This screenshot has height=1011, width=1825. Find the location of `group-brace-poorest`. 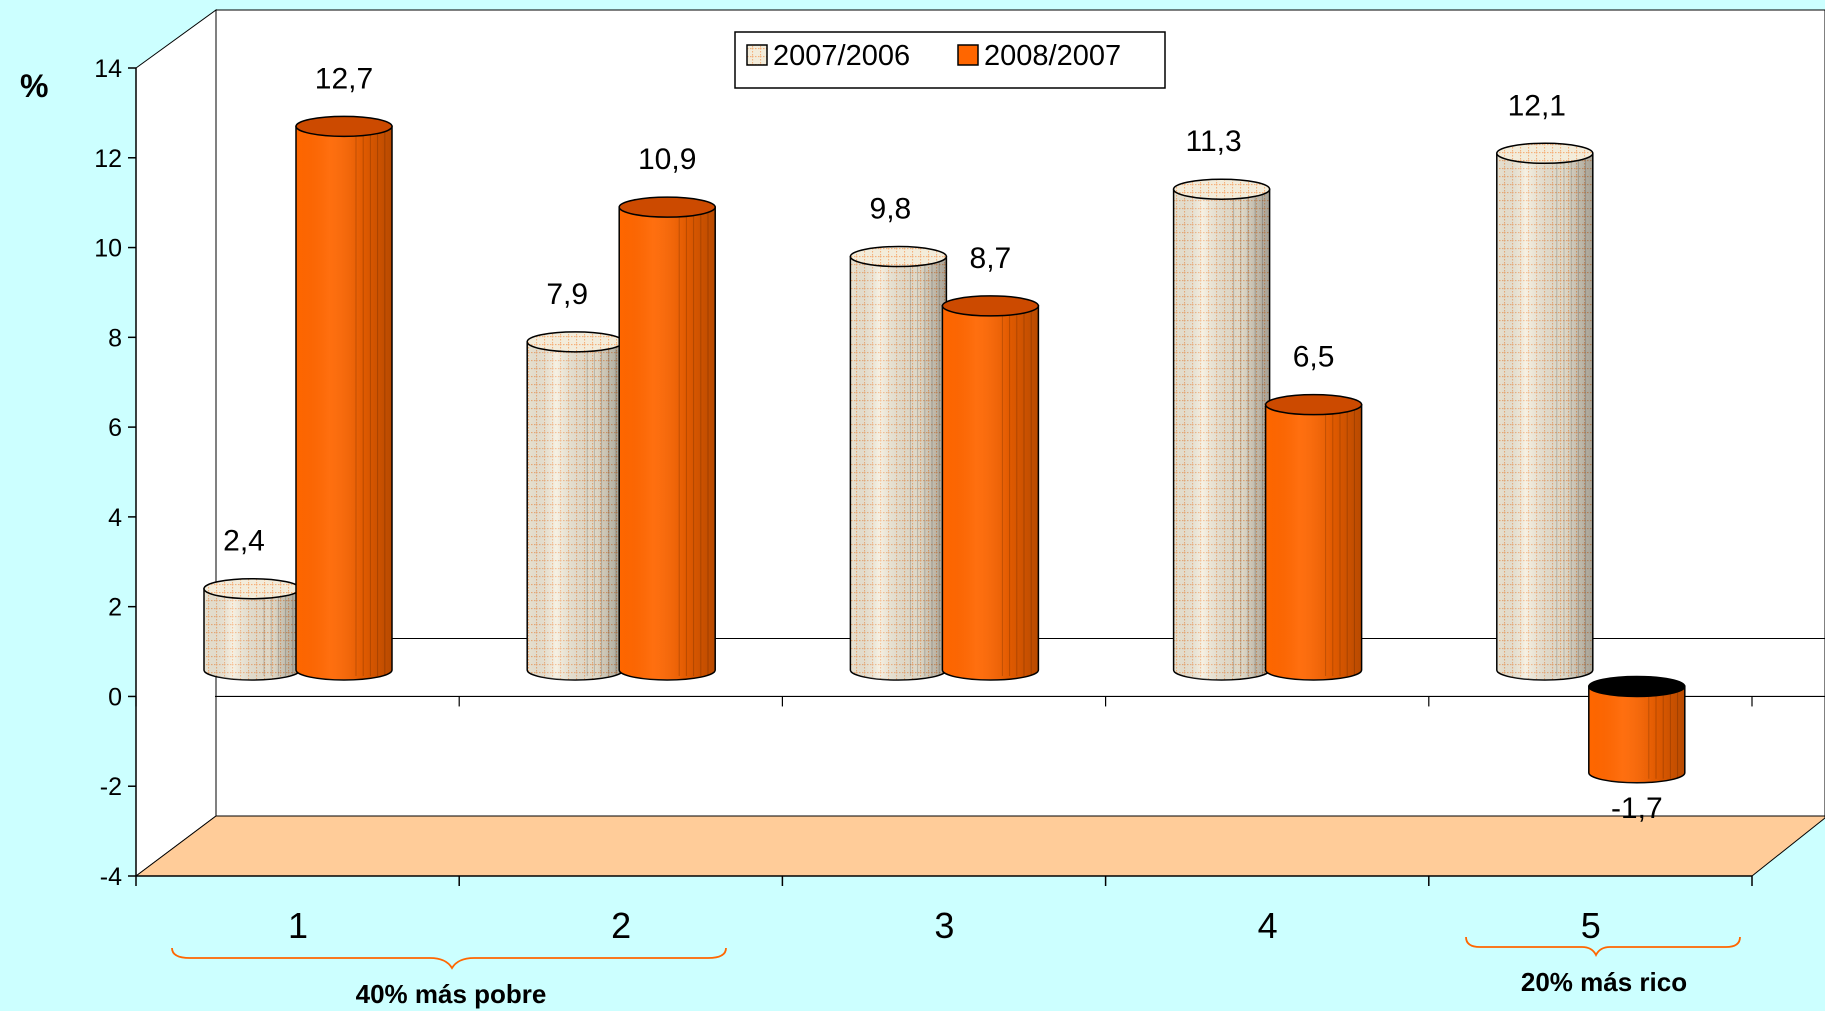

group-brace-poorest is located at coordinates (449, 958).